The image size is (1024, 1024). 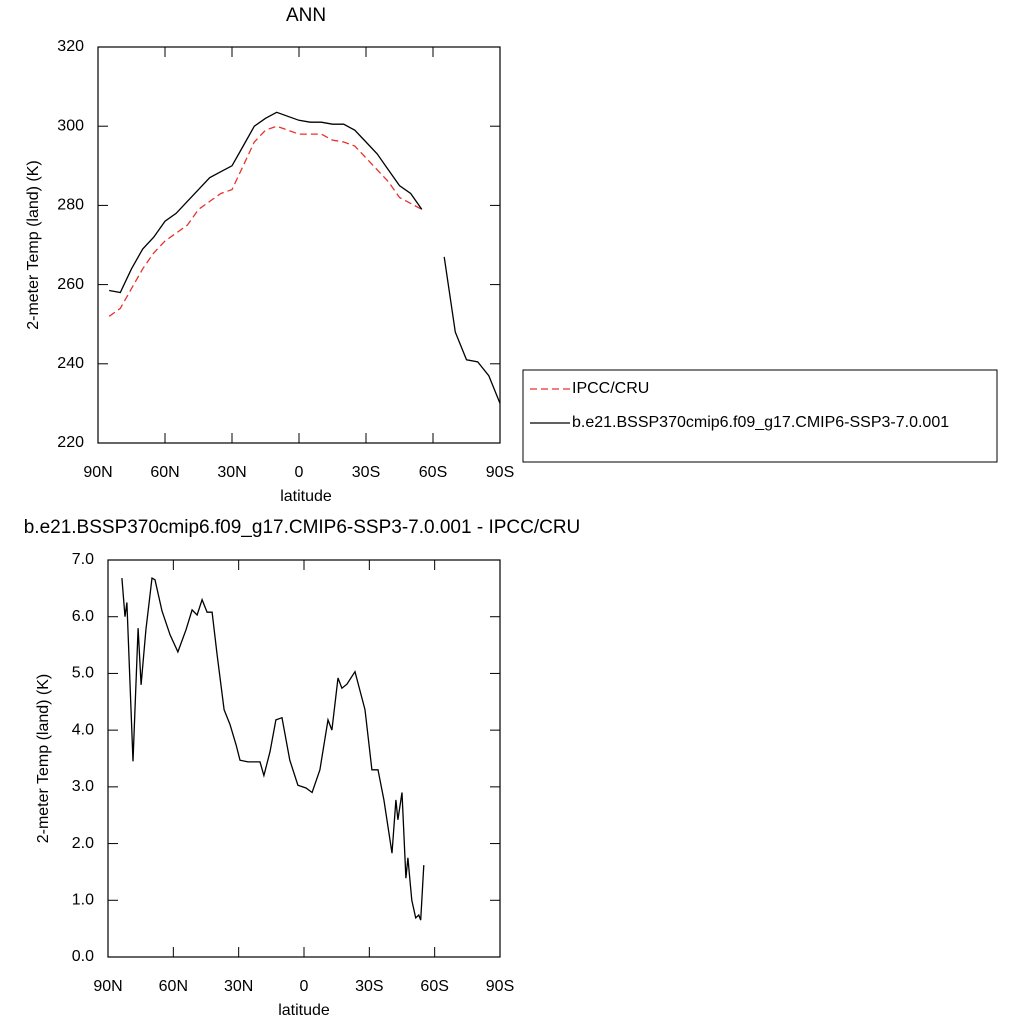 I want to click on y-tick-label: 300, so click(x=70, y=125).